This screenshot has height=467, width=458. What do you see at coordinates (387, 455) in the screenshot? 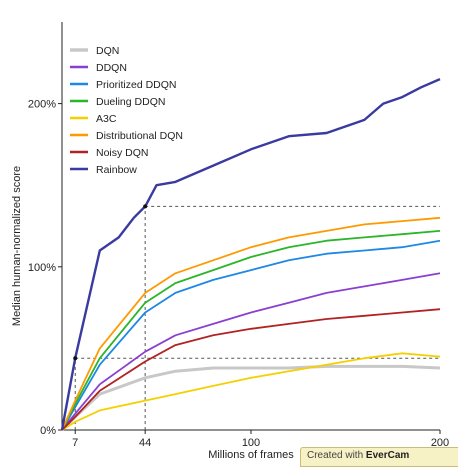
I see `watermark-brand: EverCam` at bounding box center [387, 455].